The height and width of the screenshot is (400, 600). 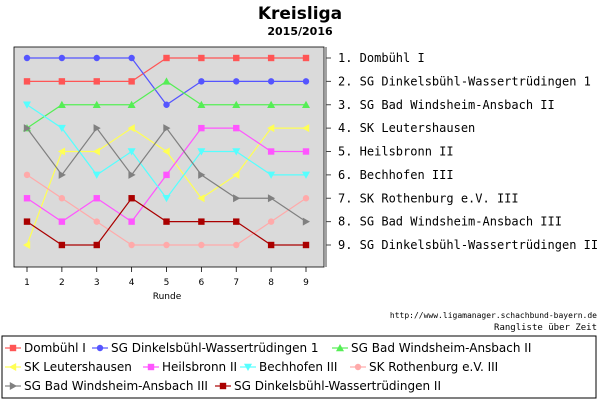 What do you see at coordinates (396, 152) in the screenshot?
I see `rank-label: 5. Heilsbronn II` at bounding box center [396, 152].